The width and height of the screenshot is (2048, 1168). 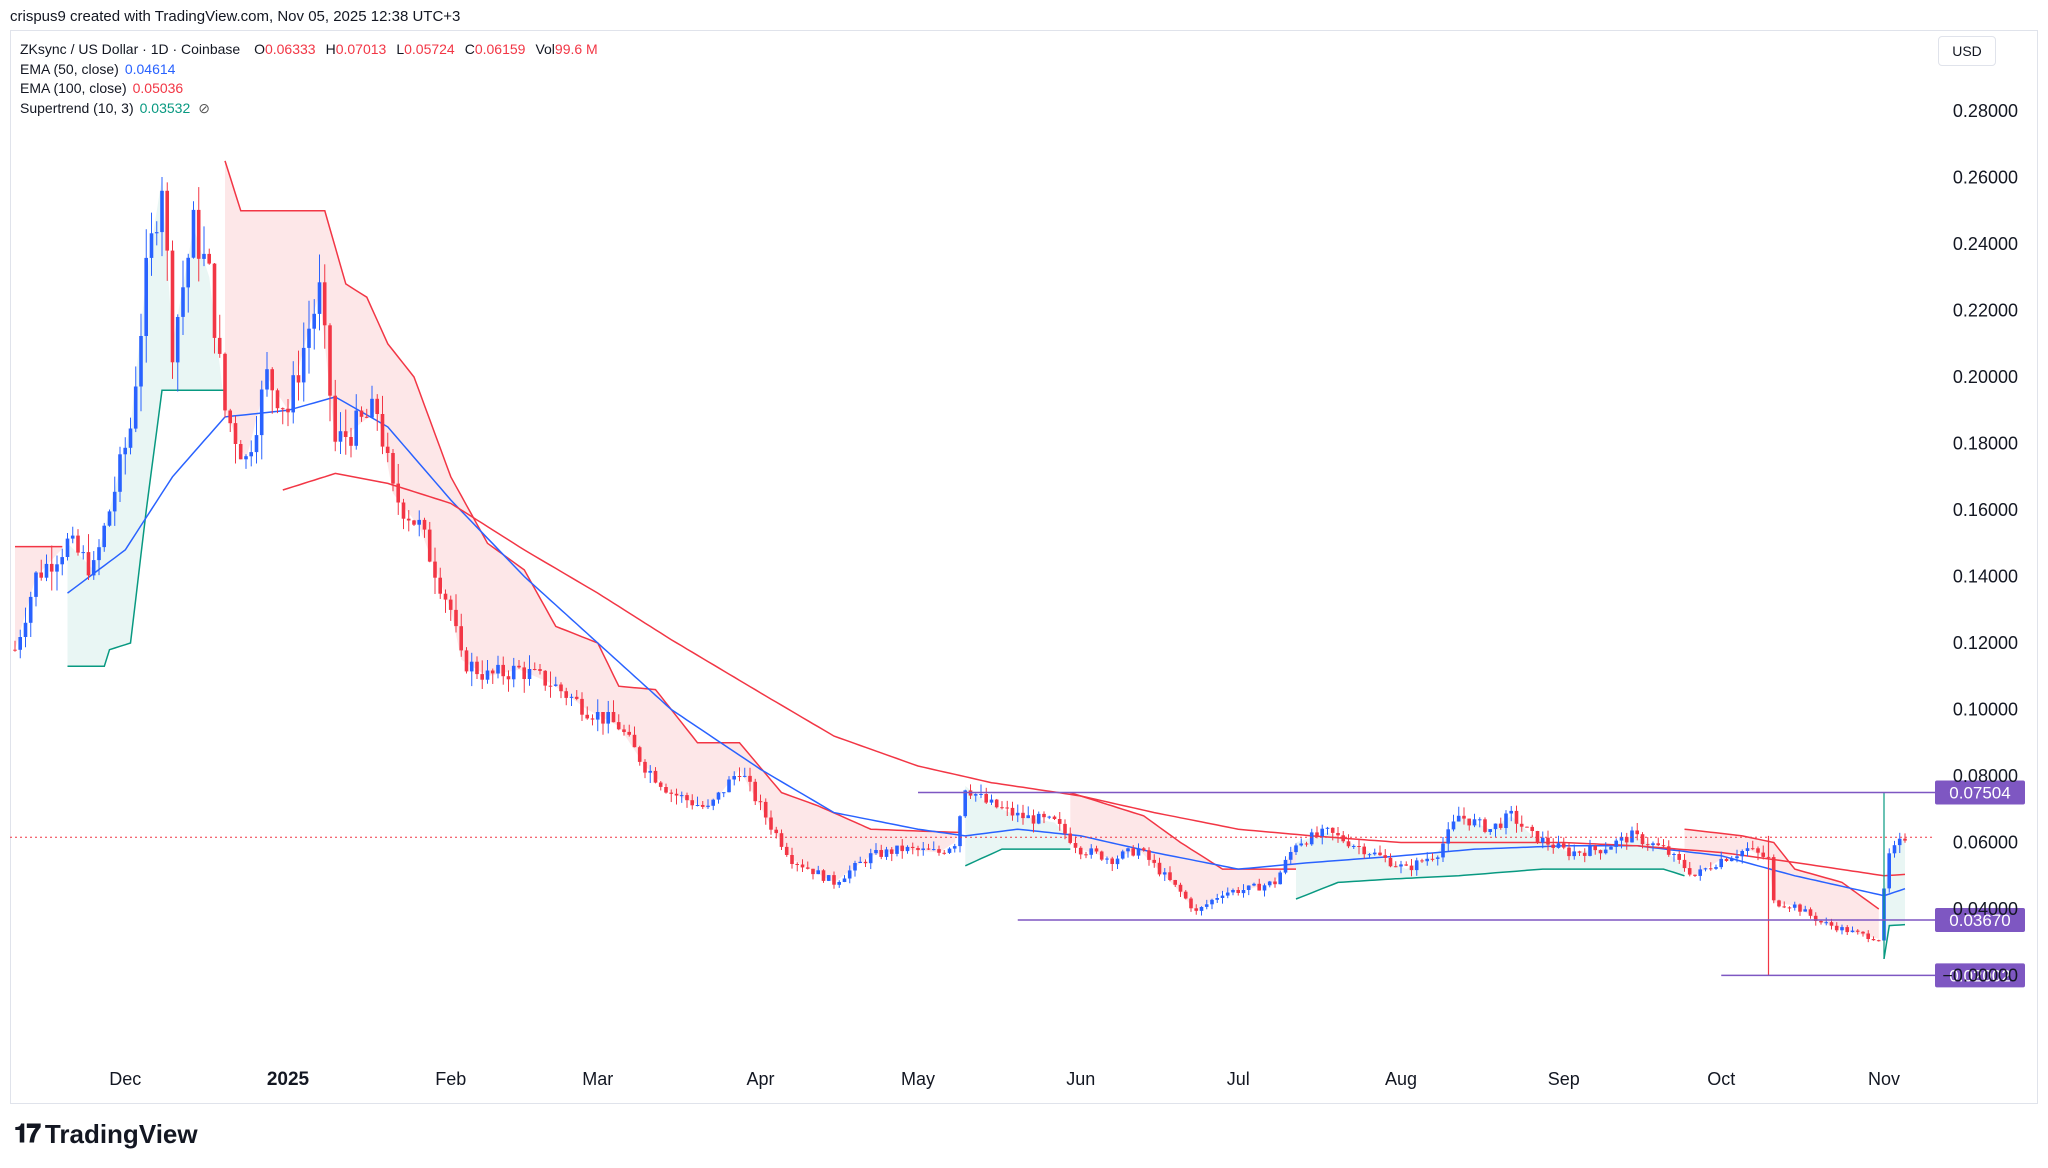 What do you see at coordinates (1985, 909) in the screenshot?
I see `y-tick-label: 0.04000` at bounding box center [1985, 909].